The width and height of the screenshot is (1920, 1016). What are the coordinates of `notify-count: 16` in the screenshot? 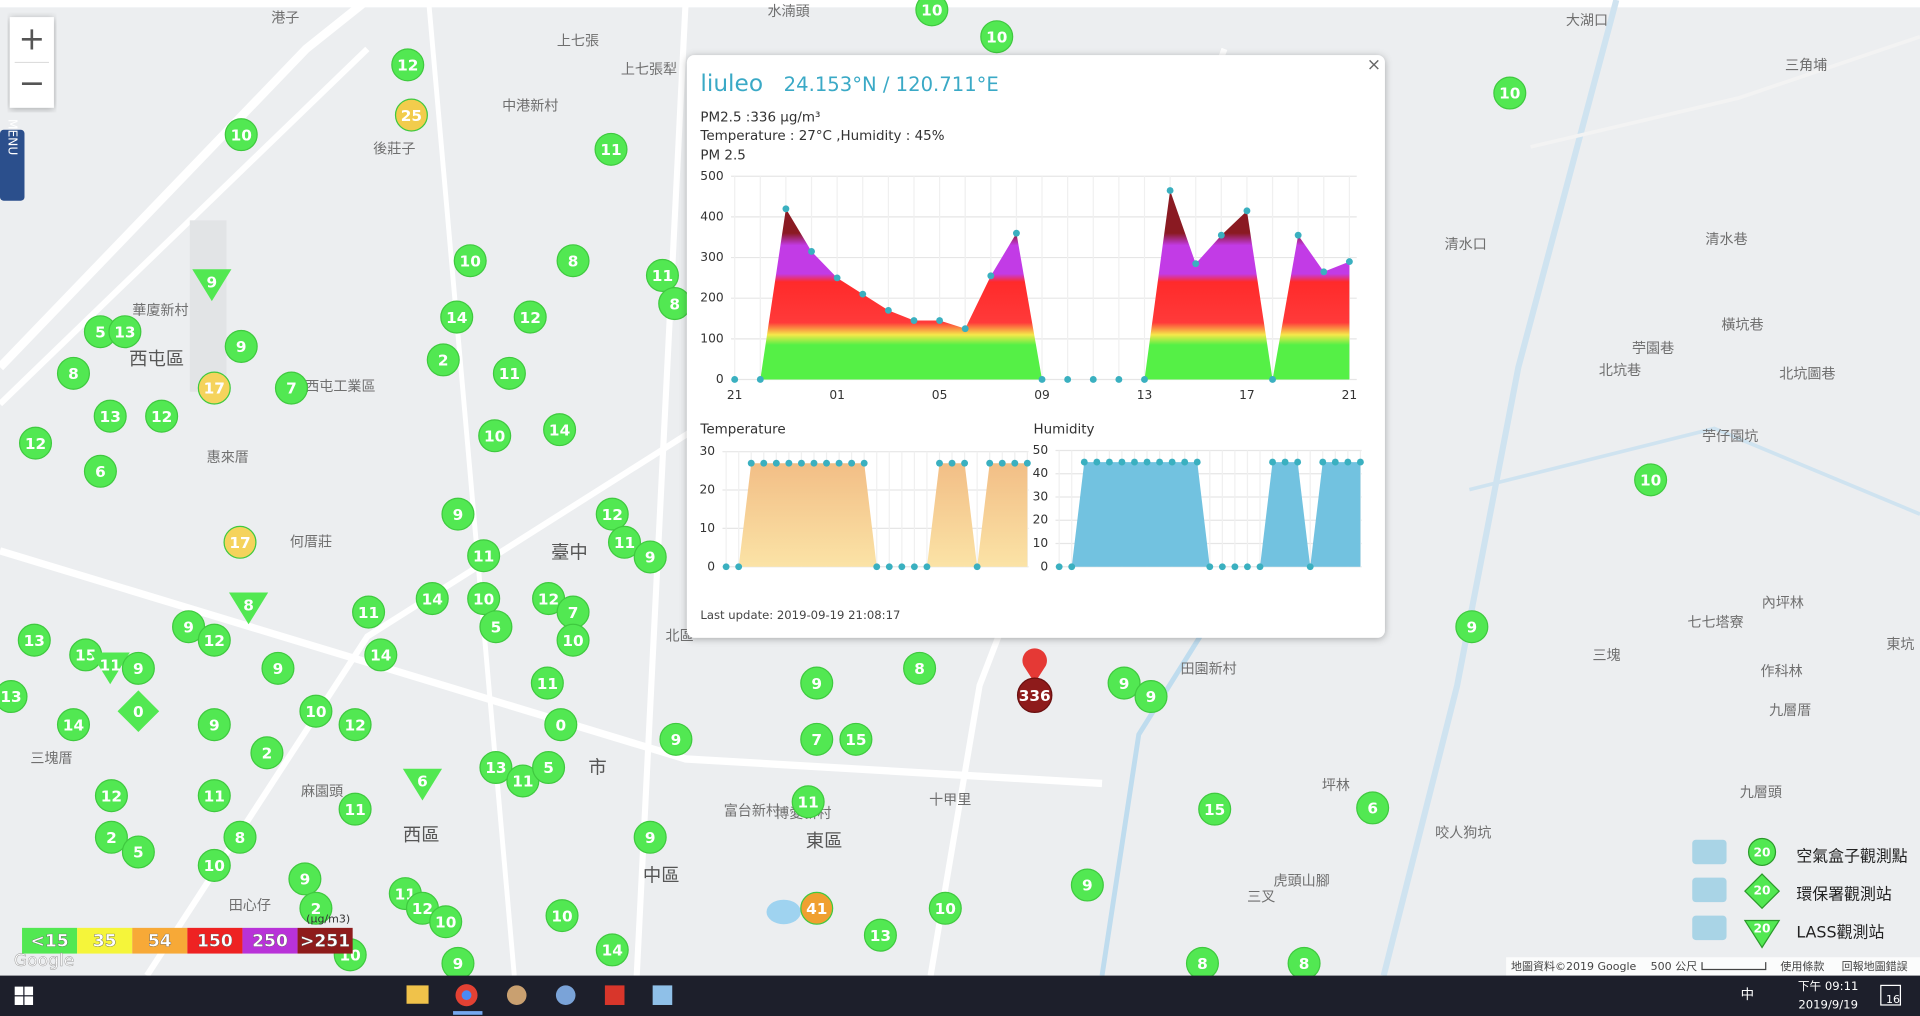 It's located at (1893, 999).